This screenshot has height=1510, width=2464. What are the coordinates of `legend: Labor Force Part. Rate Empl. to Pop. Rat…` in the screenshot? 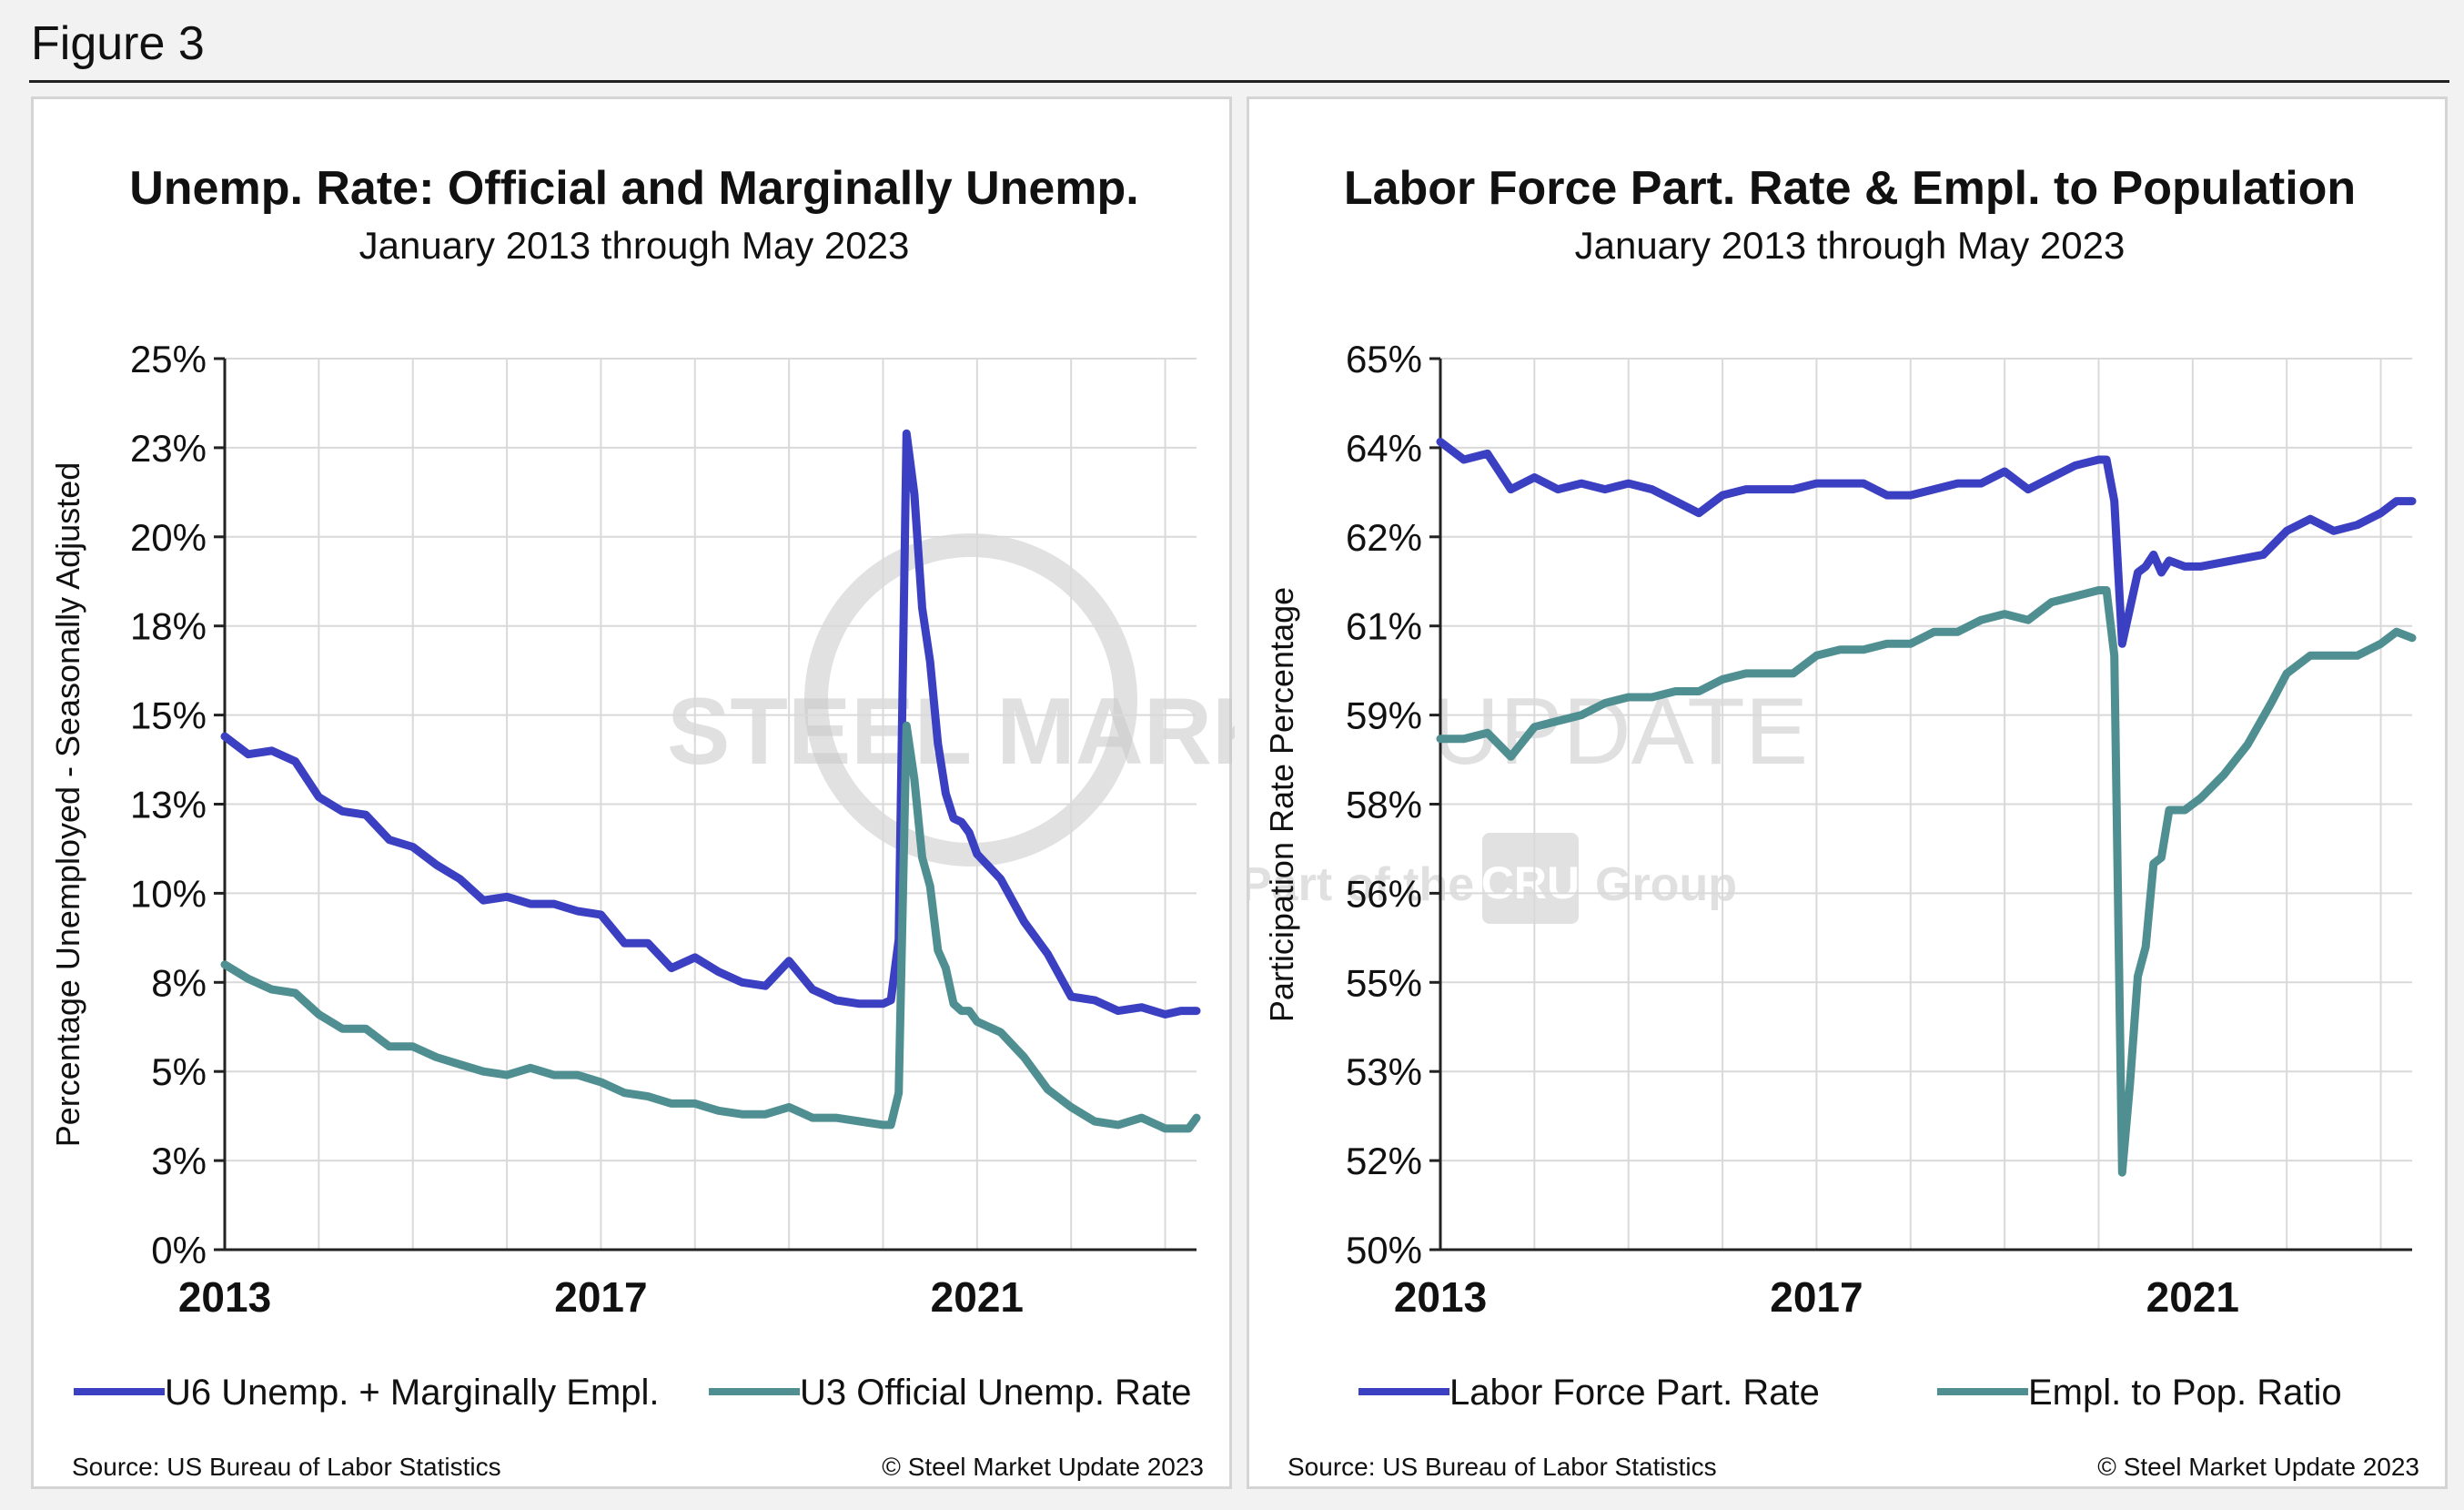 It's located at (1850, 1393).